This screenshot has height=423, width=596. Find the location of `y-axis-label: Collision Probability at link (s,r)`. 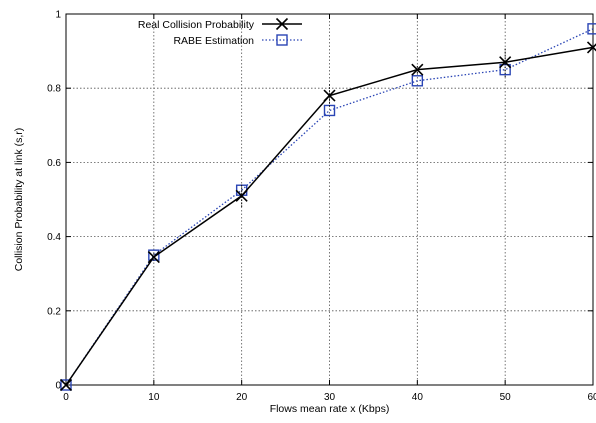

y-axis-label: Collision Probability at link (s,r) is located at coordinates (19, 200).